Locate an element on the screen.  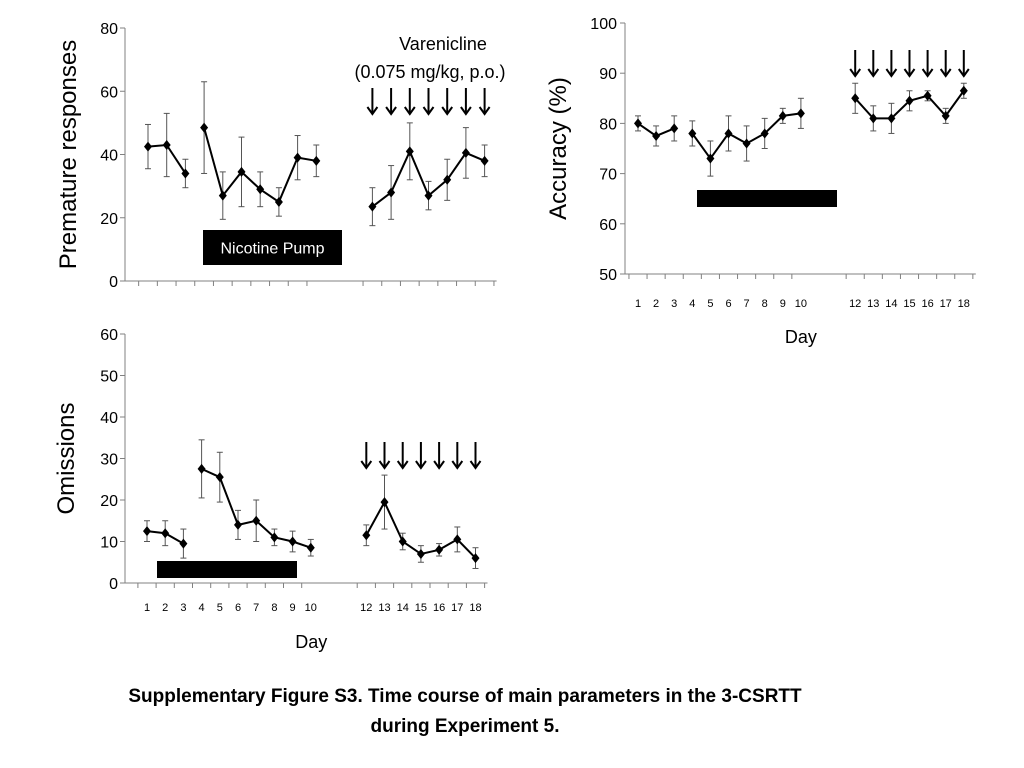
y-tick-label: 30 is located at coordinates (109, 460).